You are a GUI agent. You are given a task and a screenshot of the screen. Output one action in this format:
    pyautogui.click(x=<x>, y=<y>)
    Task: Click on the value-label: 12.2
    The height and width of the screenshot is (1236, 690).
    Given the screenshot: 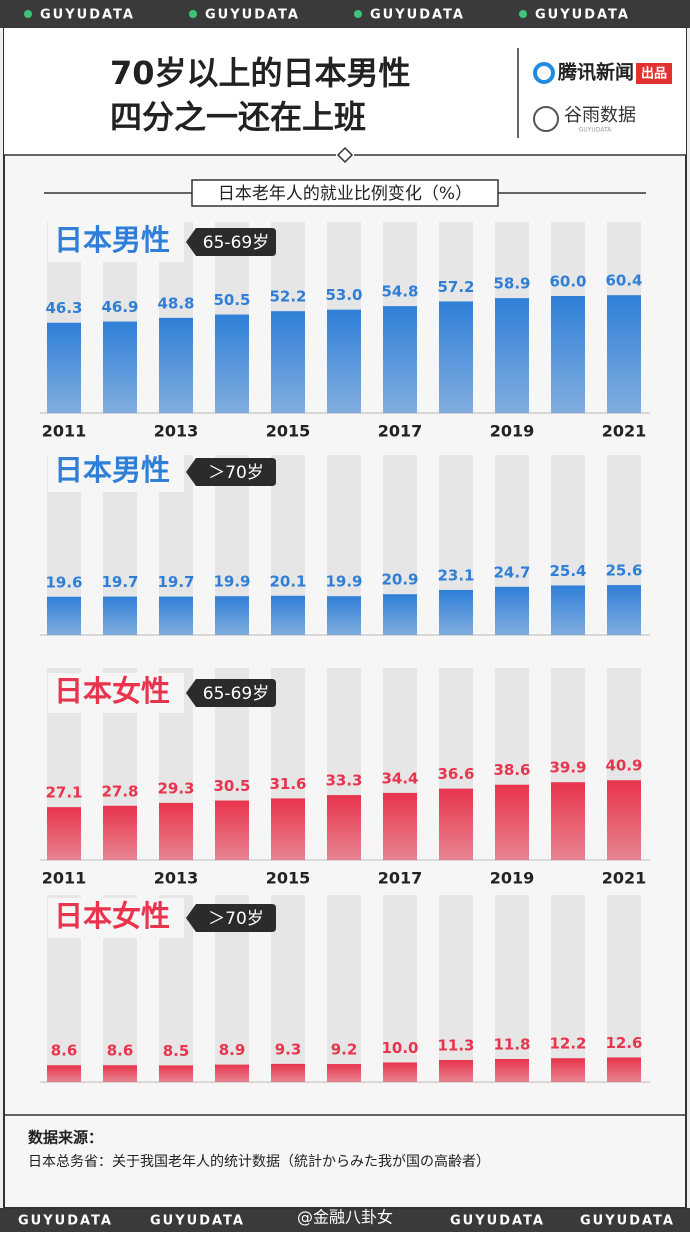 What is the action you would take?
    pyautogui.click(x=567, y=1044)
    